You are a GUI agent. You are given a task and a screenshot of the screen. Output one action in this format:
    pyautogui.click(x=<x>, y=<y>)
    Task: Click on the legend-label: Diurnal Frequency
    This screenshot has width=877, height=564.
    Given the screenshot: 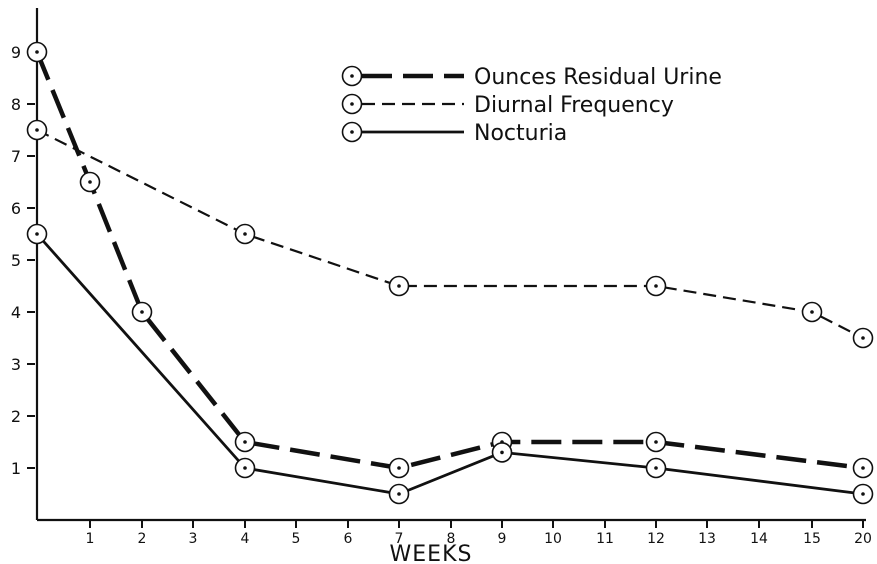 What is the action you would take?
    pyautogui.click(x=574, y=105)
    